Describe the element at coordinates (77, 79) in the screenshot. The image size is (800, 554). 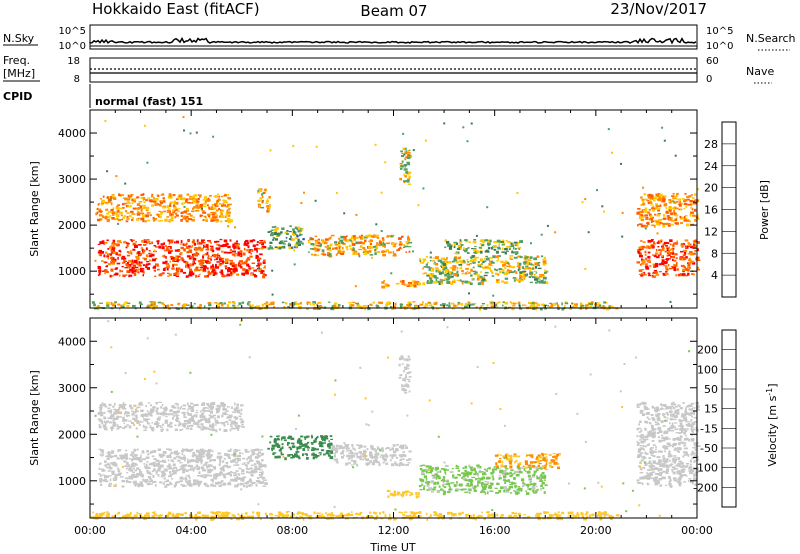
I see `freq-left-tick-bottom: 8` at that location.